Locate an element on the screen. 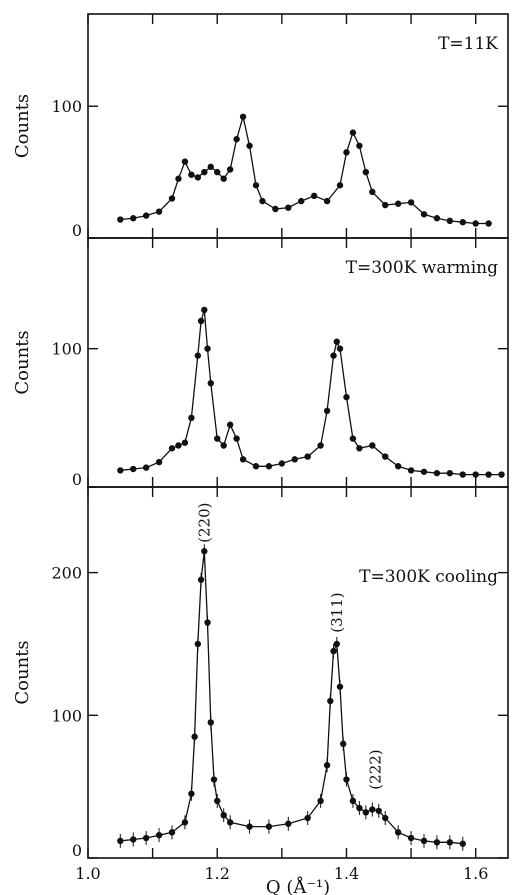  x-tick-label: 1.6 is located at coordinates (475, 873).